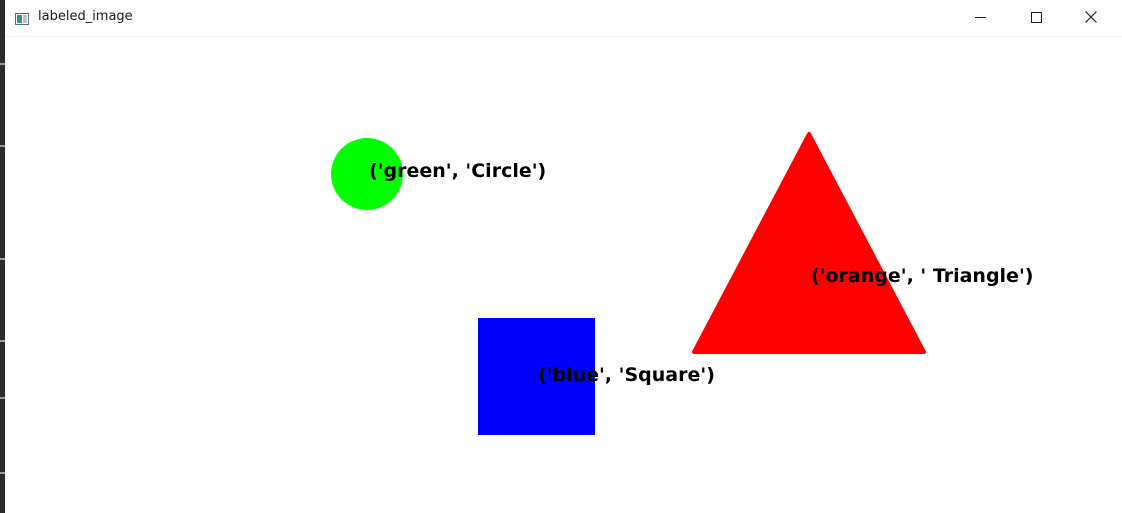 This screenshot has height=513, width=1122. I want to click on app-window-icon, so click(22, 17).